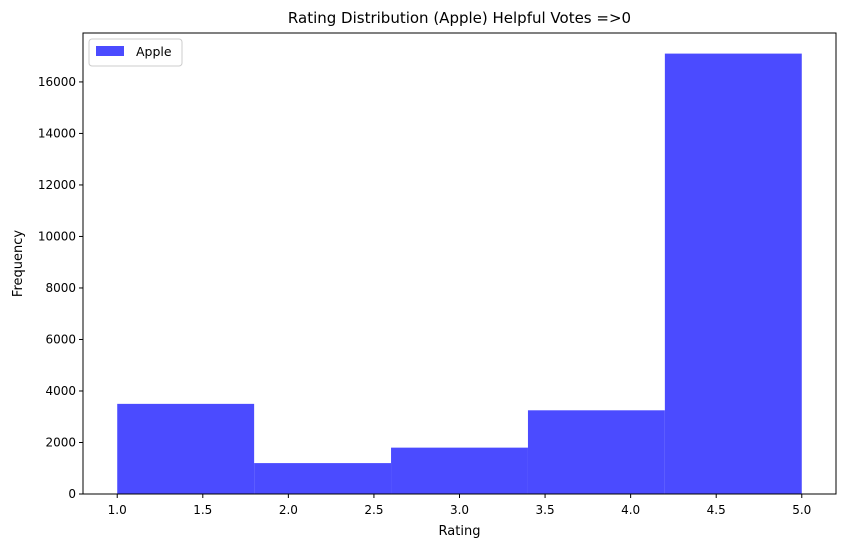 The height and width of the screenshot is (547, 868). What do you see at coordinates (57, 133) in the screenshot?
I see `y-tick-label-8: 14000` at bounding box center [57, 133].